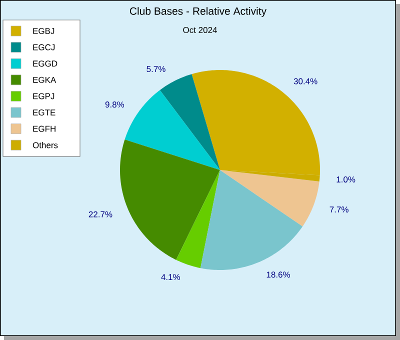 The height and width of the screenshot is (340, 400). Describe the element at coordinates (156, 69) in the screenshot. I see `data-label: 5.7%` at that location.